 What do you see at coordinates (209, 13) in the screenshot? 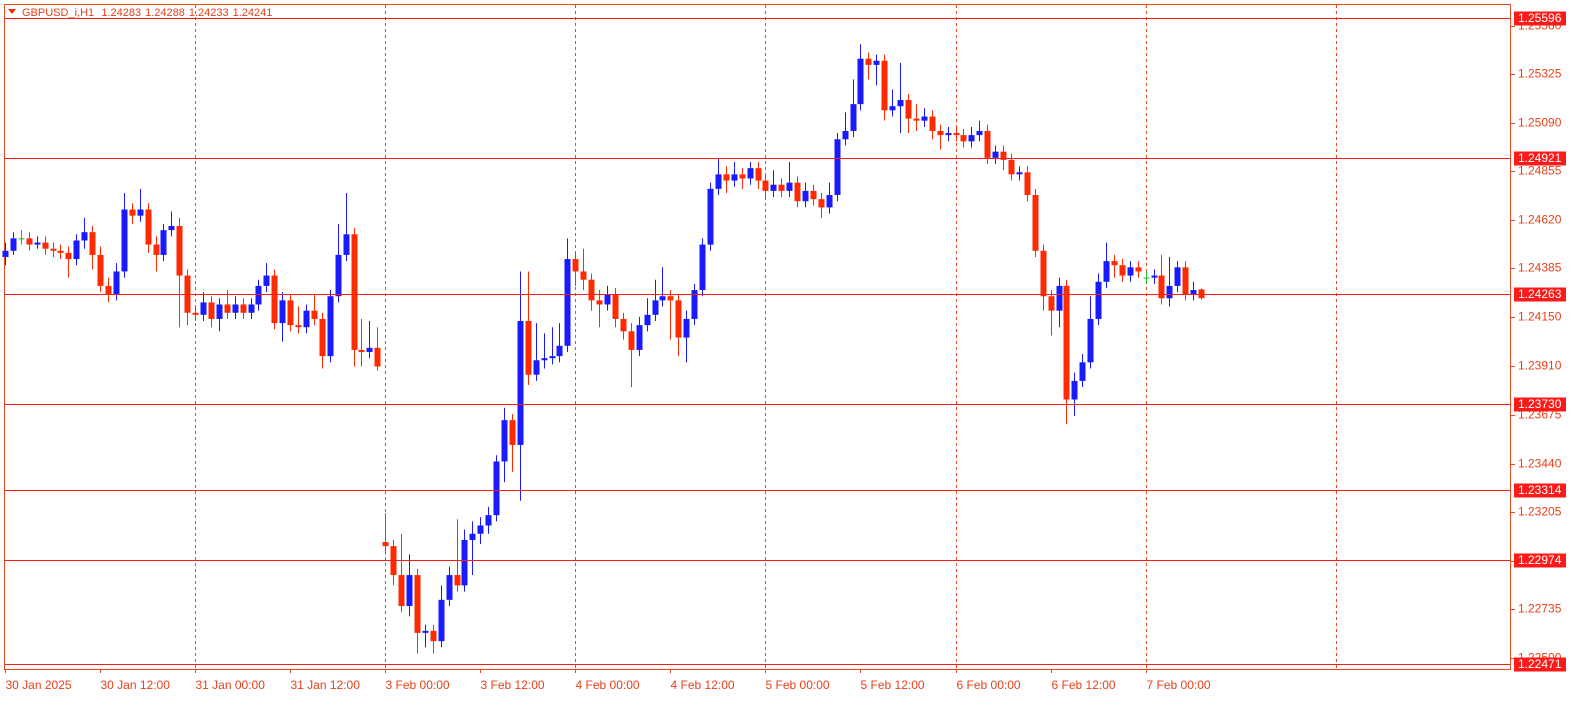
I see `low-label: 1.24233` at bounding box center [209, 13].